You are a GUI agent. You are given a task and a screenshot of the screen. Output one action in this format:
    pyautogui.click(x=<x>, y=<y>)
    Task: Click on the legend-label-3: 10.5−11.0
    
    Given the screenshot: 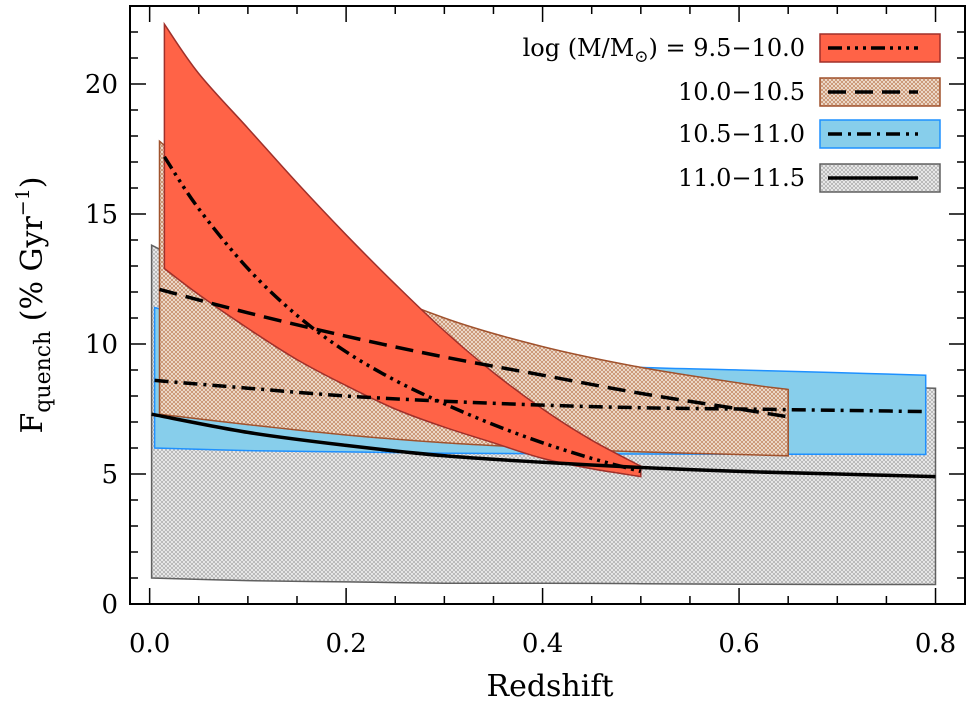 What is the action you would take?
    pyautogui.click(x=741, y=134)
    